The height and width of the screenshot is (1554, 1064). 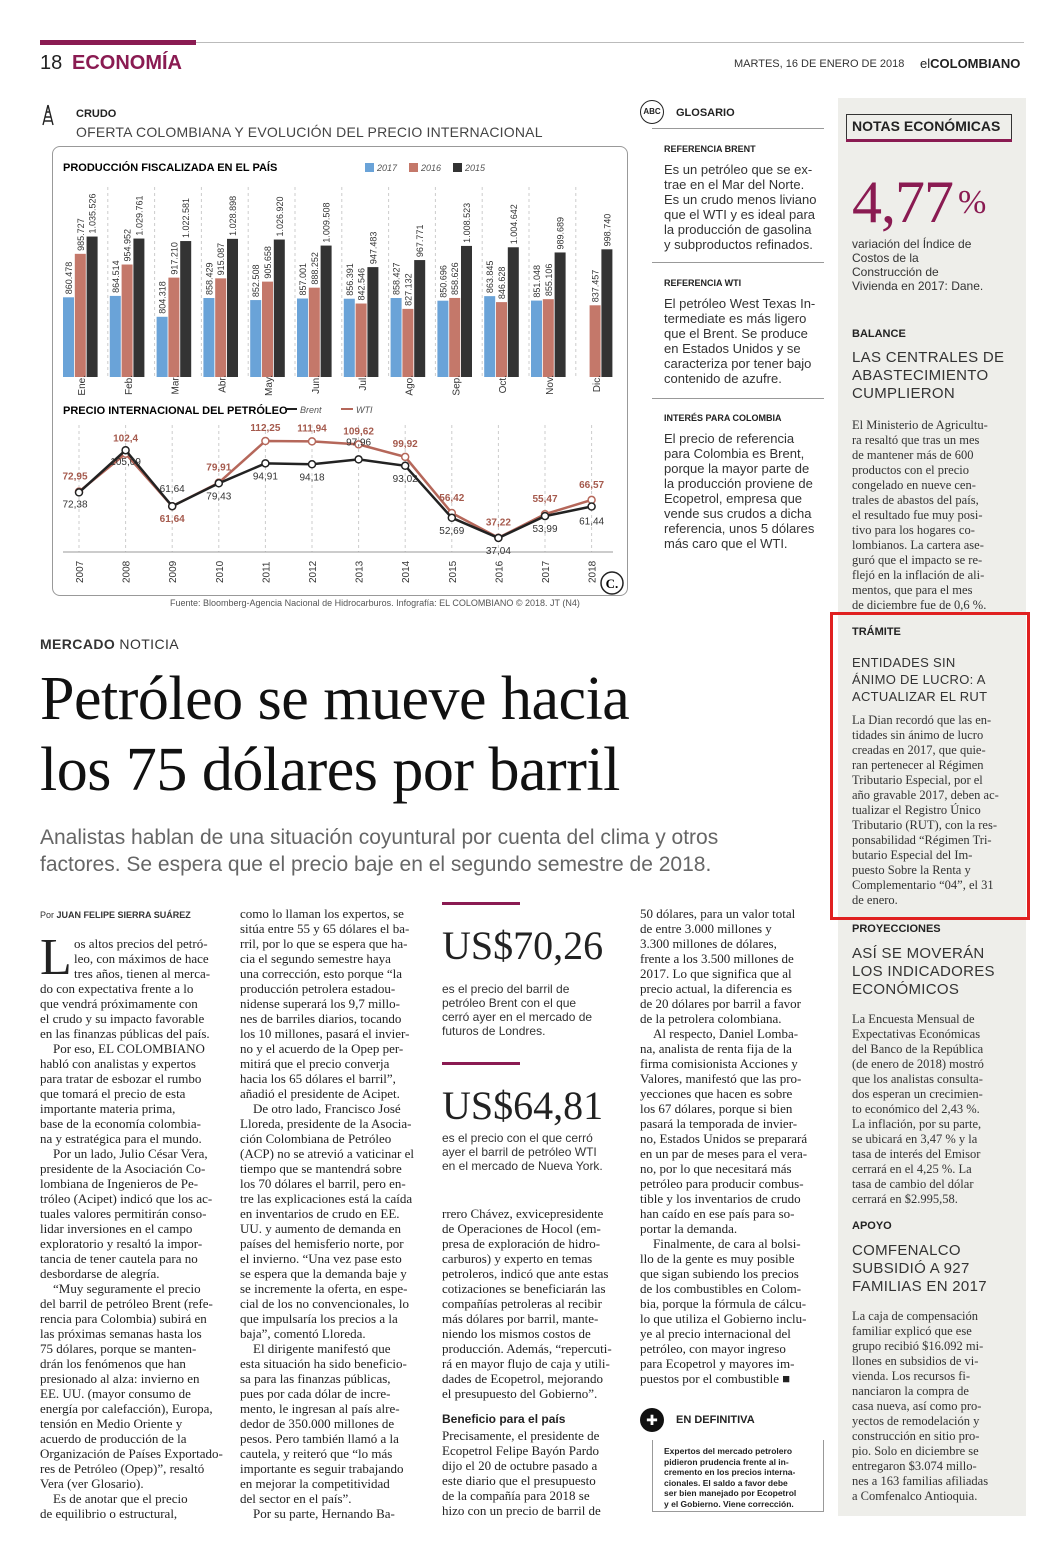 What do you see at coordinates (918, 765) in the screenshot?
I see `text-line: ran pertenecer al Régimen` at bounding box center [918, 765].